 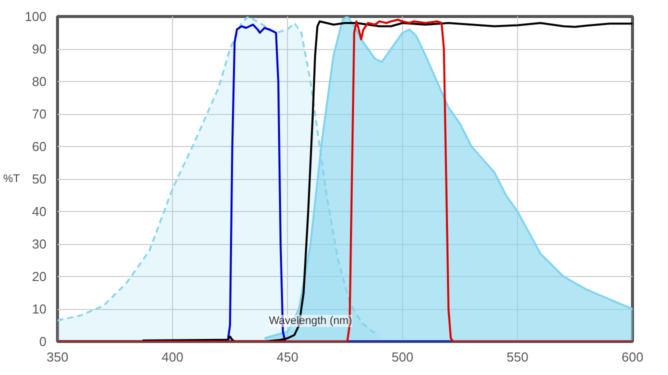 What do you see at coordinates (39, 114) in the screenshot?
I see `y-tick-label: 70` at bounding box center [39, 114].